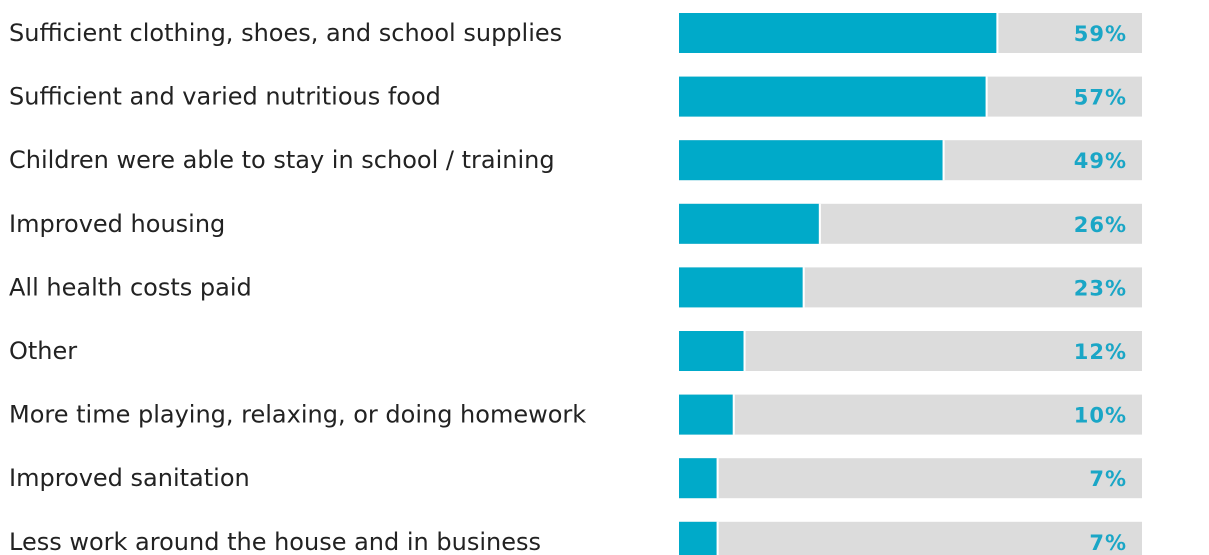 The image size is (1209, 555). What do you see at coordinates (130, 287) in the screenshot?
I see `category-label: All health costs paid` at bounding box center [130, 287].